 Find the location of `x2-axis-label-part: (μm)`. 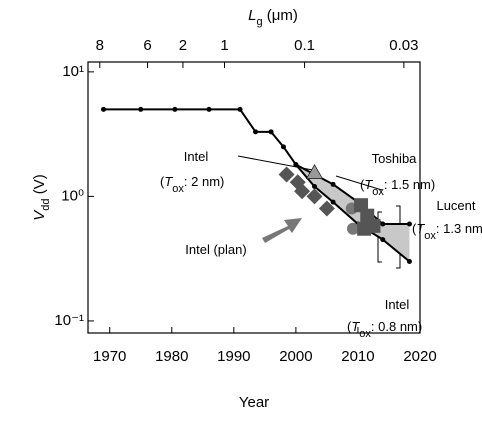

x2-axis-label-part: (μm) is located at coordinates (280, 15).